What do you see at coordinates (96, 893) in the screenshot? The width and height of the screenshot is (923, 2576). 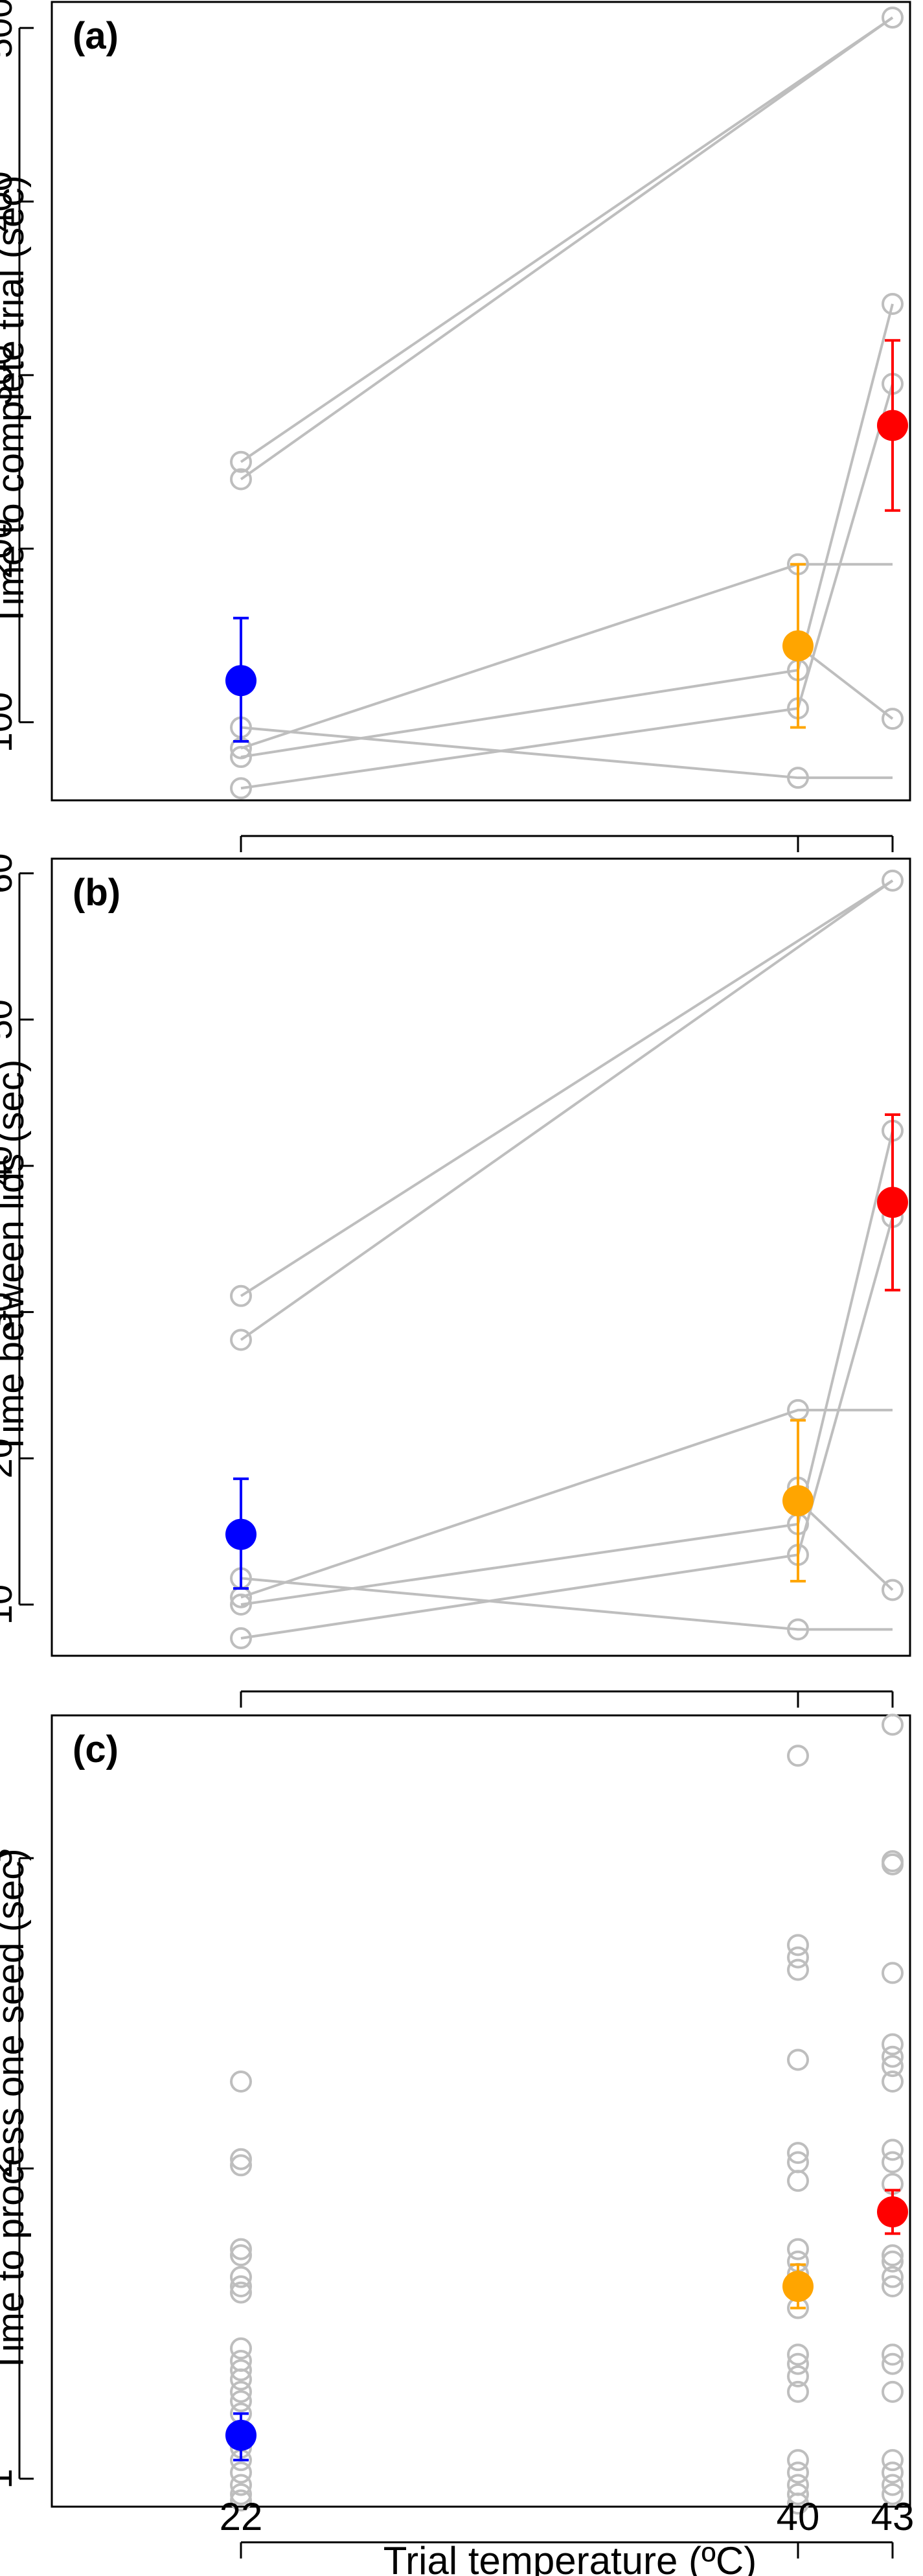 I see `panel-label: (b)` at bounding box center [96, 893].